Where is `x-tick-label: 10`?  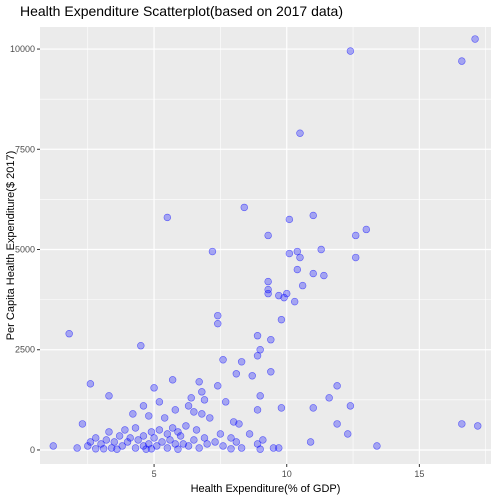 x-tick-label: 10 is located at coordinates (287, 474).